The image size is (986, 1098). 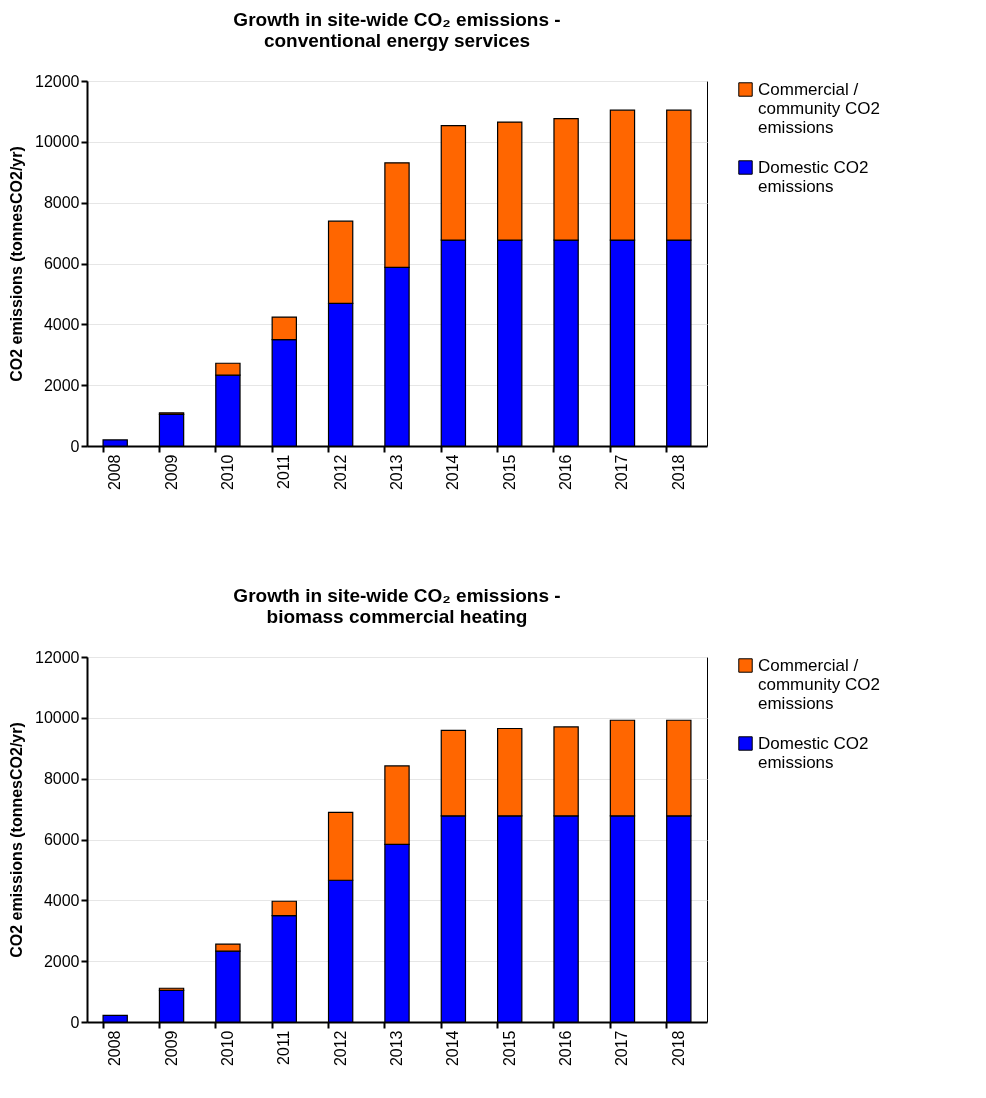 I want to click on chart-title: Growth in site-wide CO₂ emissions - conventional energy services, so click(x=397, y=30).